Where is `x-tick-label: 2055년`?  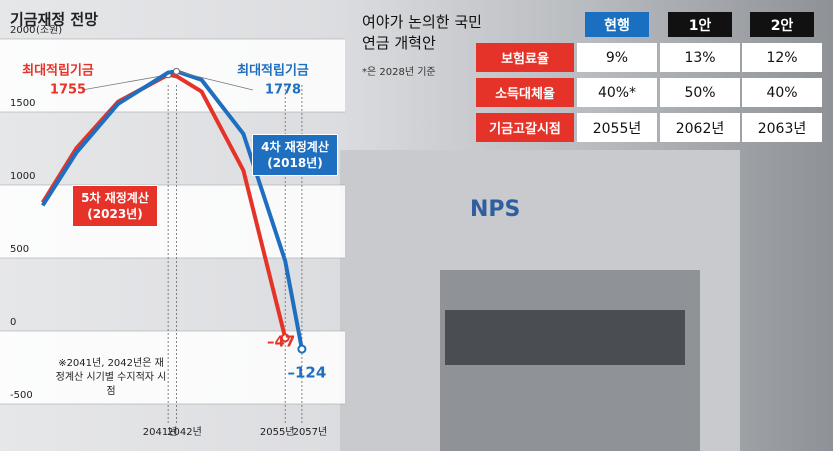
x-tick-label: 2055년 is located at coordinates (277, 432).